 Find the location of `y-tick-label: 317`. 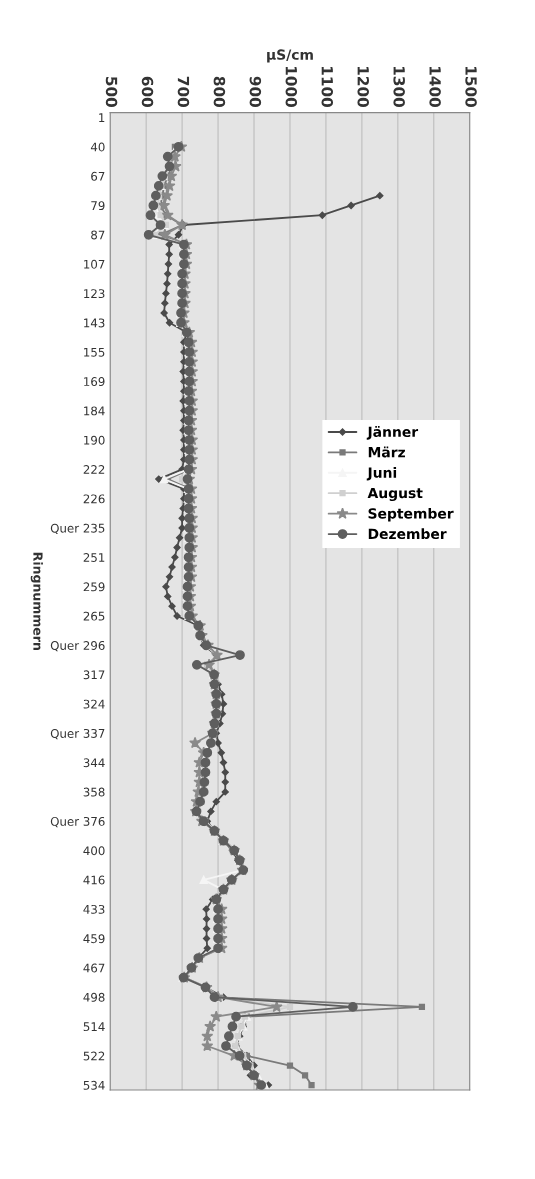

y-tick-label: 317 is located at coordinates (94, 675).